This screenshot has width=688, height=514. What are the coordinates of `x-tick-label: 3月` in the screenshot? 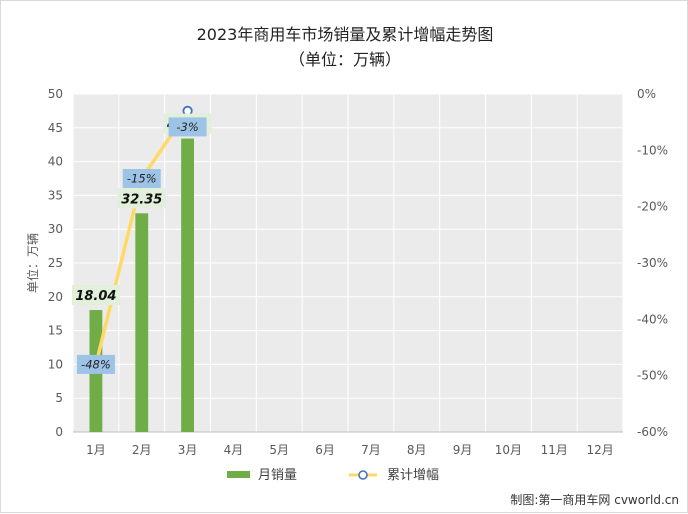 It's located at (188, 450).